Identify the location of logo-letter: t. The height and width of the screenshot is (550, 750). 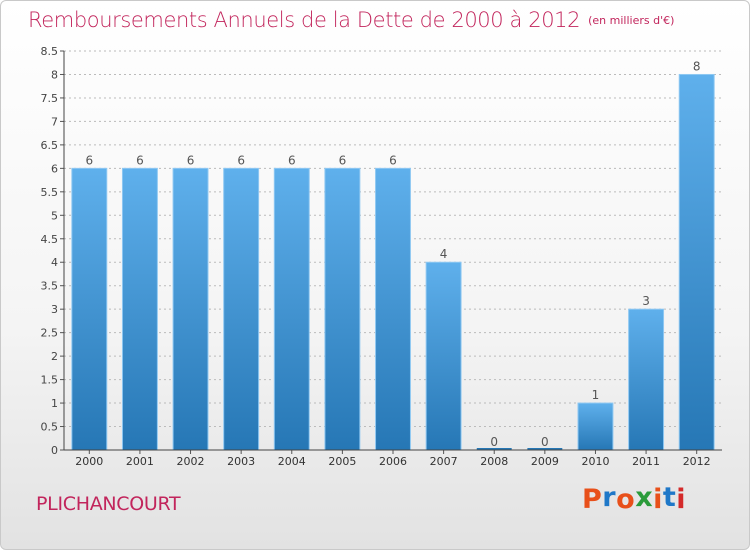
(669, 497).